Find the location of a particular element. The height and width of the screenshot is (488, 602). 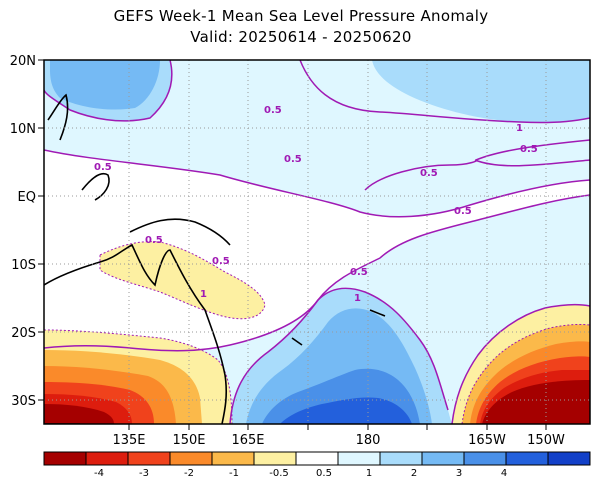

colorbar-label: -2 is located at coordinates (189, 473).